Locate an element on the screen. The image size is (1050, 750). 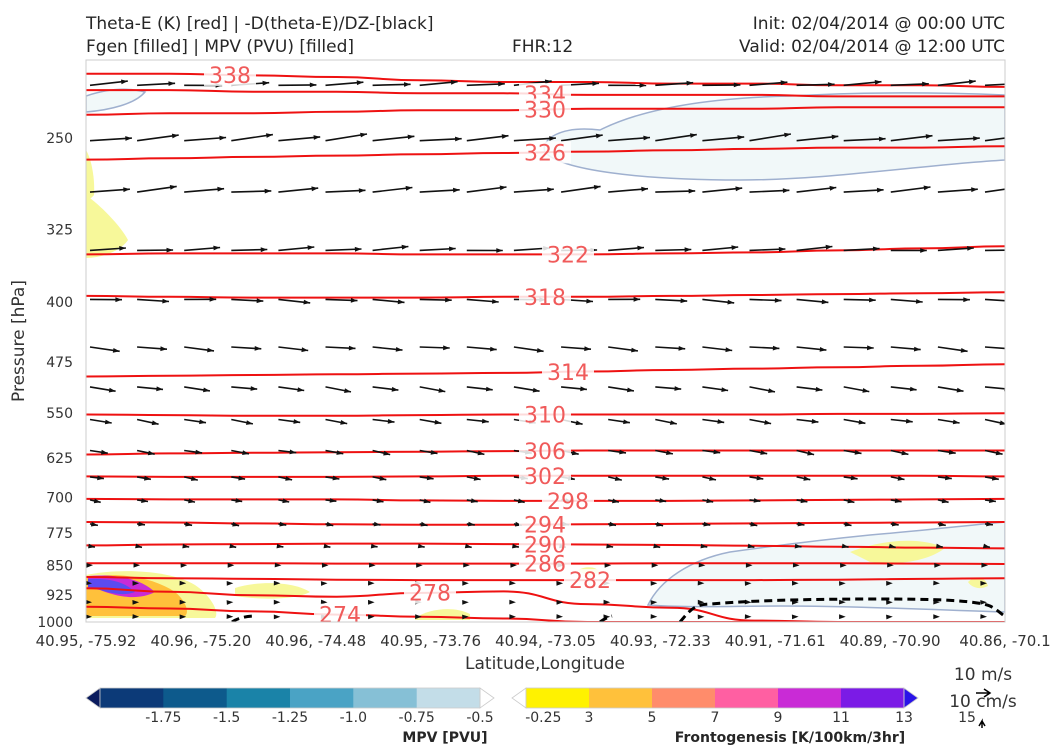
dtheta-dz-dashed-contour-left is located at coordinates (244, 618).